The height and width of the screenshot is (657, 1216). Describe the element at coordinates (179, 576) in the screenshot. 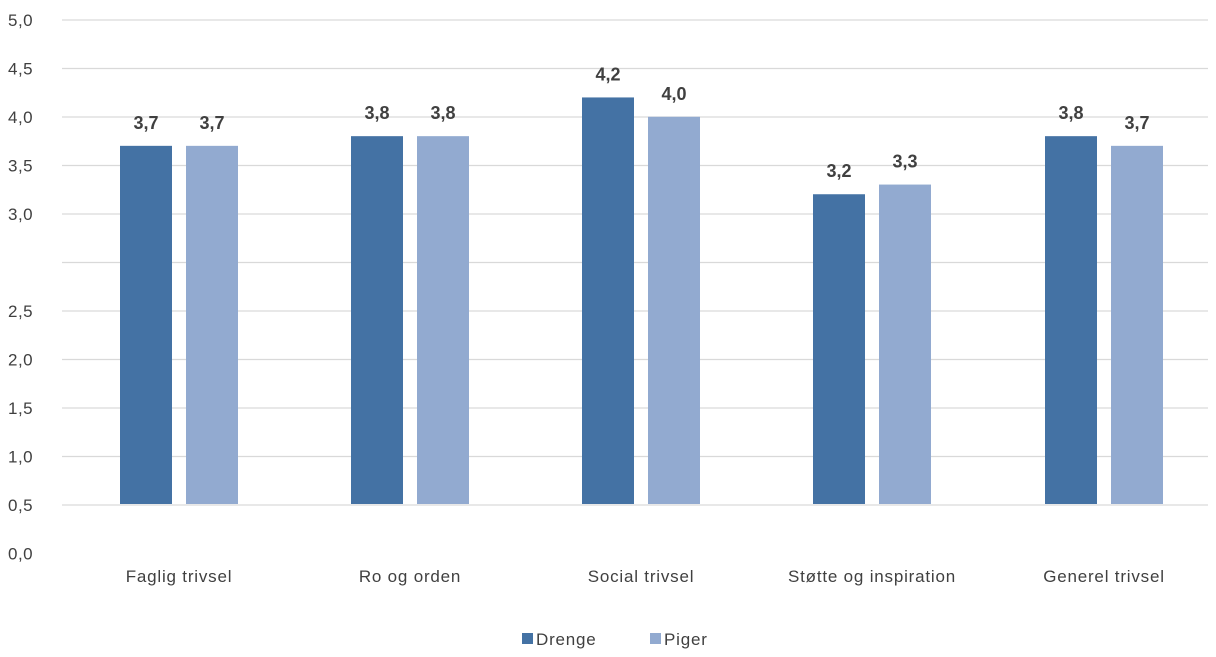

I see `category-label: Faglig trivsel` at that location.